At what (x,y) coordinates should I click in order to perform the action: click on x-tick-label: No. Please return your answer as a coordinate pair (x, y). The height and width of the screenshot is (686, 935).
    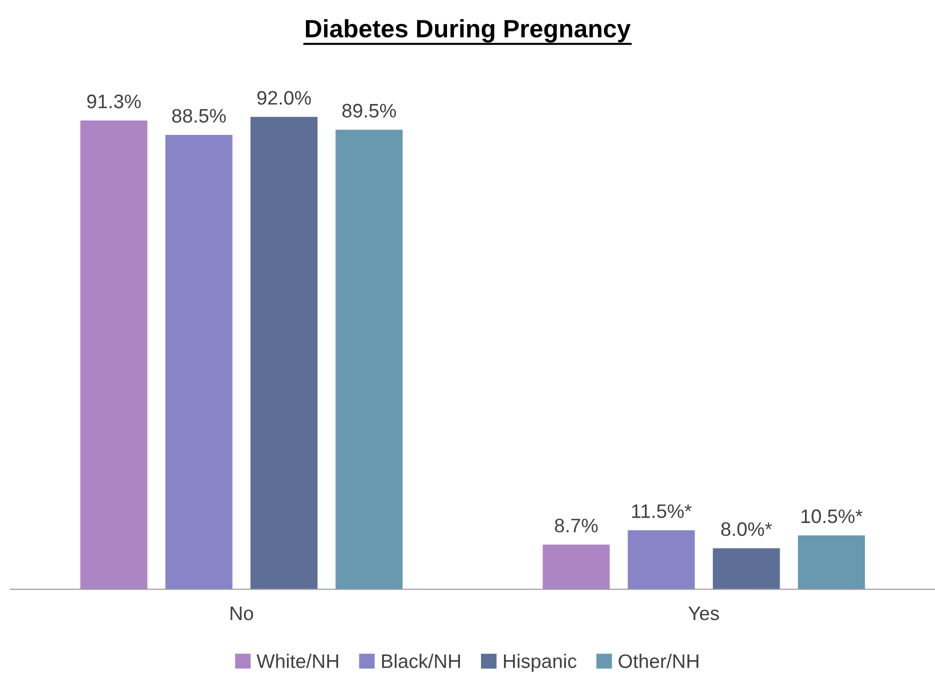
    Looking at the image, I should click on (242, 613).